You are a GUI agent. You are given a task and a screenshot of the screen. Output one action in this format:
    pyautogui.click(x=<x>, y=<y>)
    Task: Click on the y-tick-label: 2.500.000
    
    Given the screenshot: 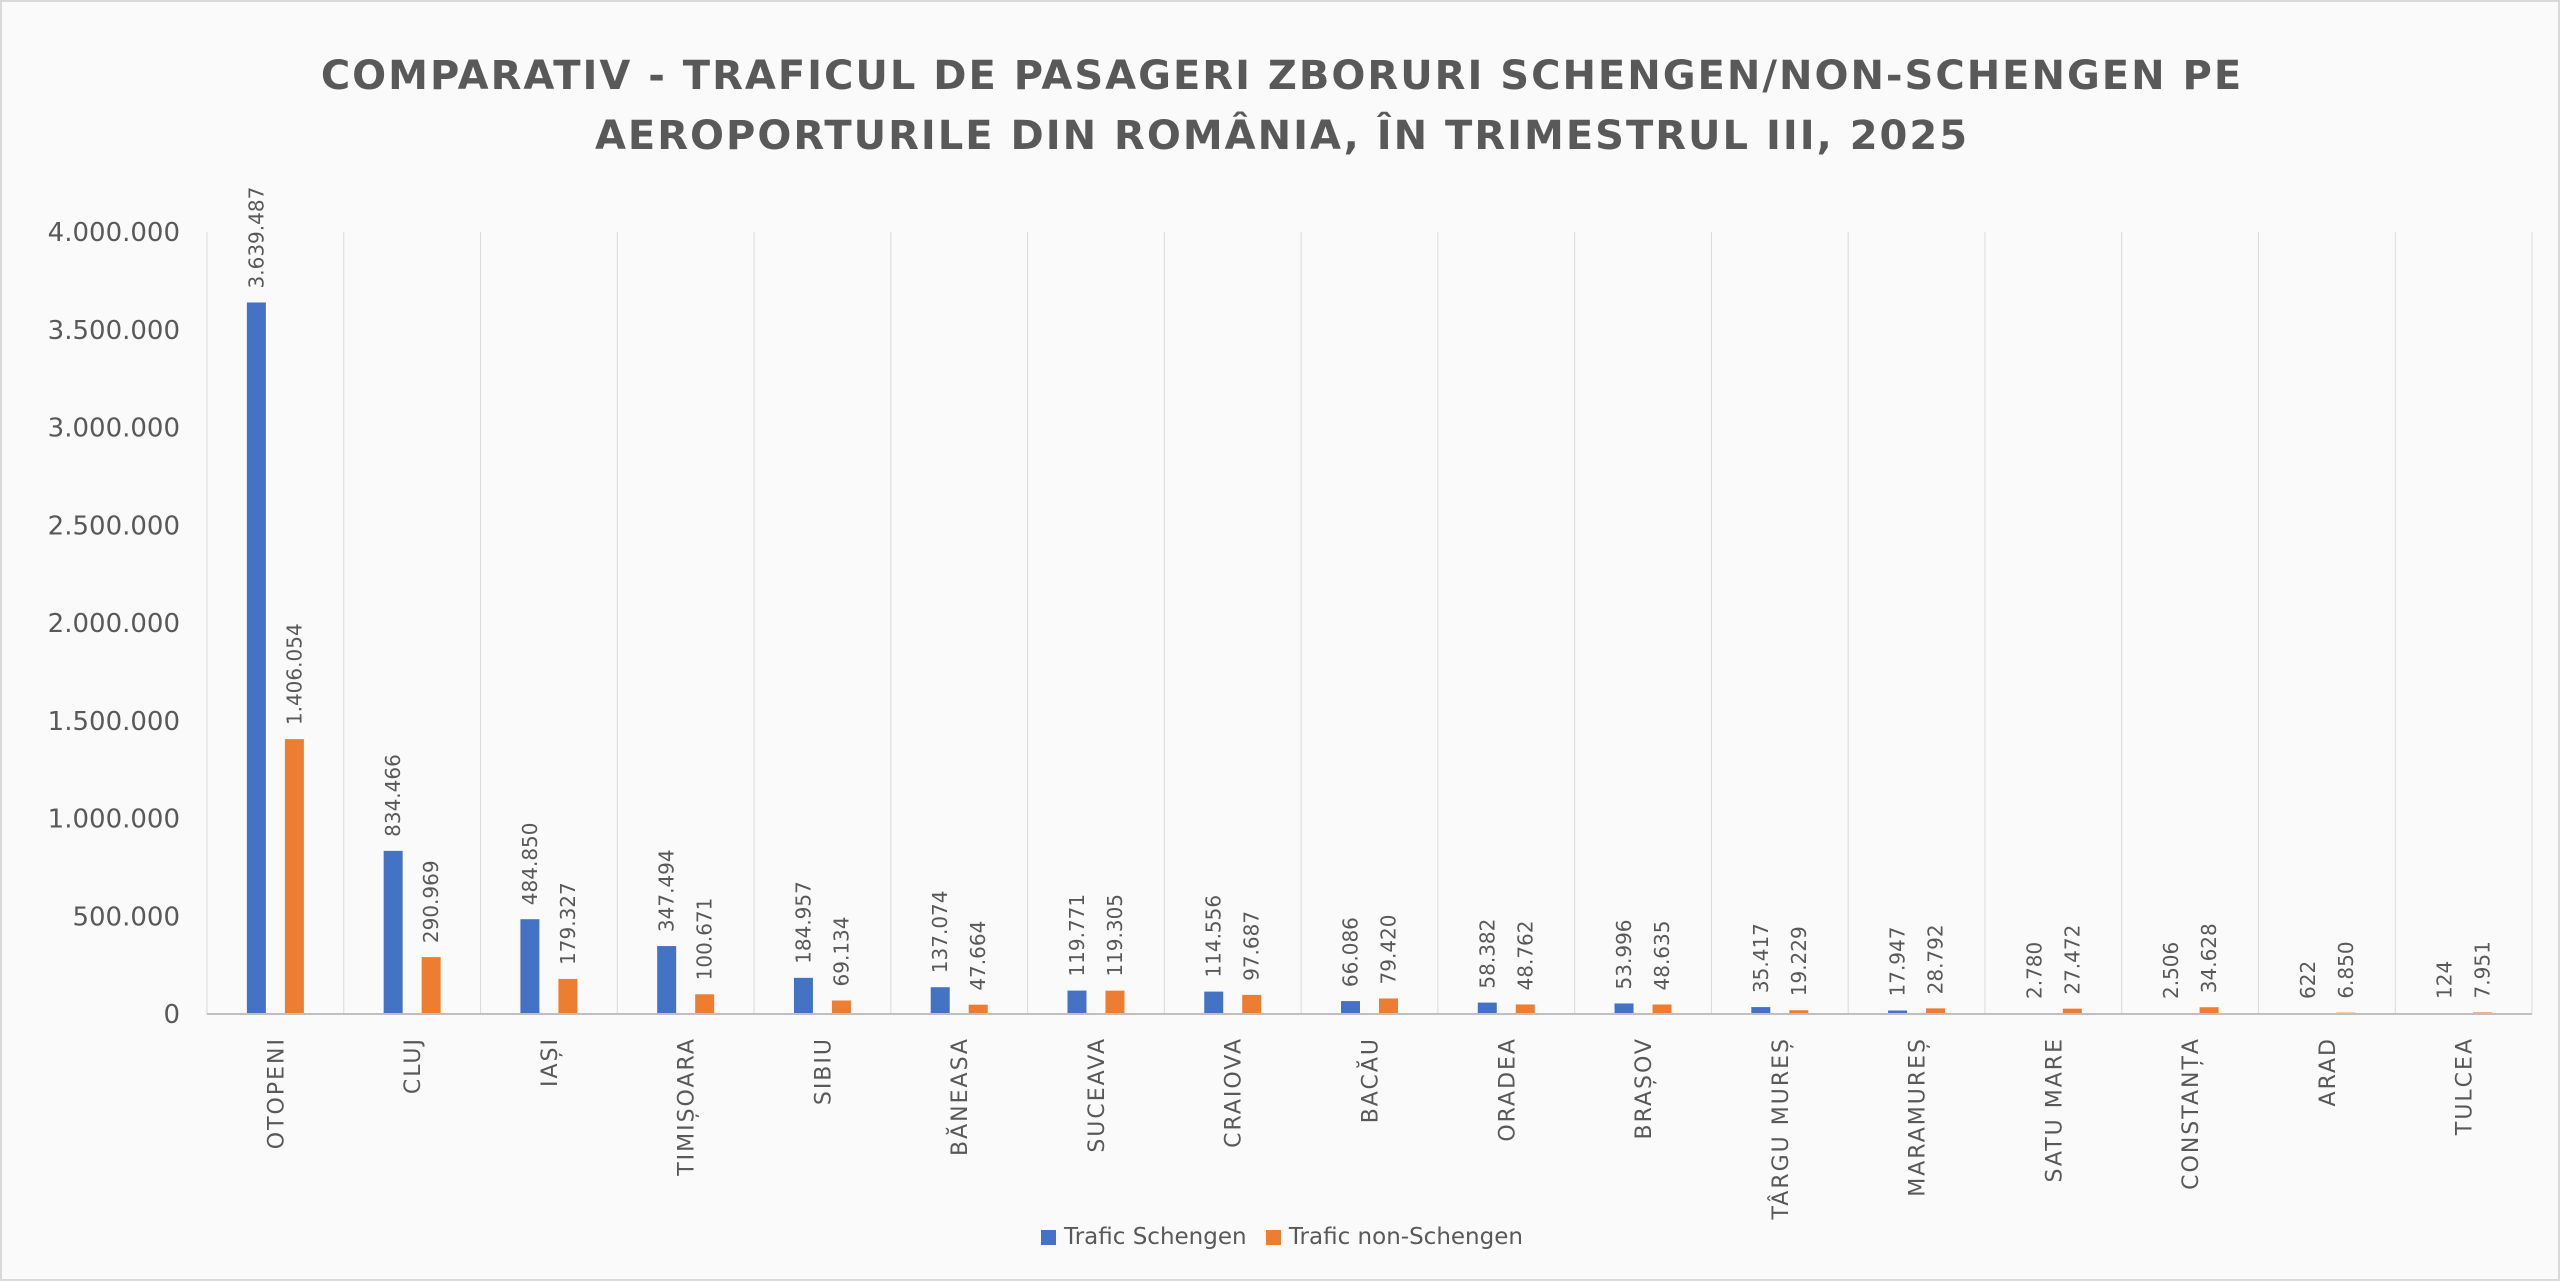 What is the action you would take?
    pyautogui.click(x=114, y=526)
    